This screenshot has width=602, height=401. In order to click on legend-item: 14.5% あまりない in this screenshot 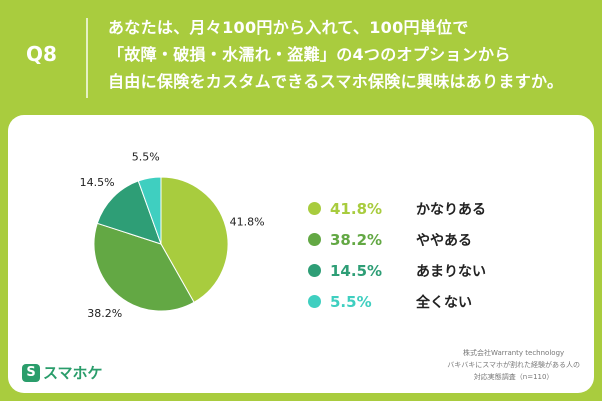, I will do `click(397, 270)`.